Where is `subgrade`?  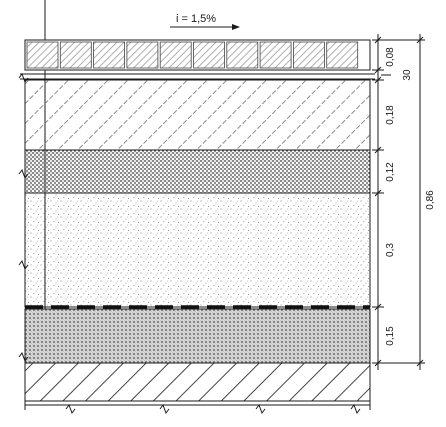 subgrade is located at coordinates (197, 382).